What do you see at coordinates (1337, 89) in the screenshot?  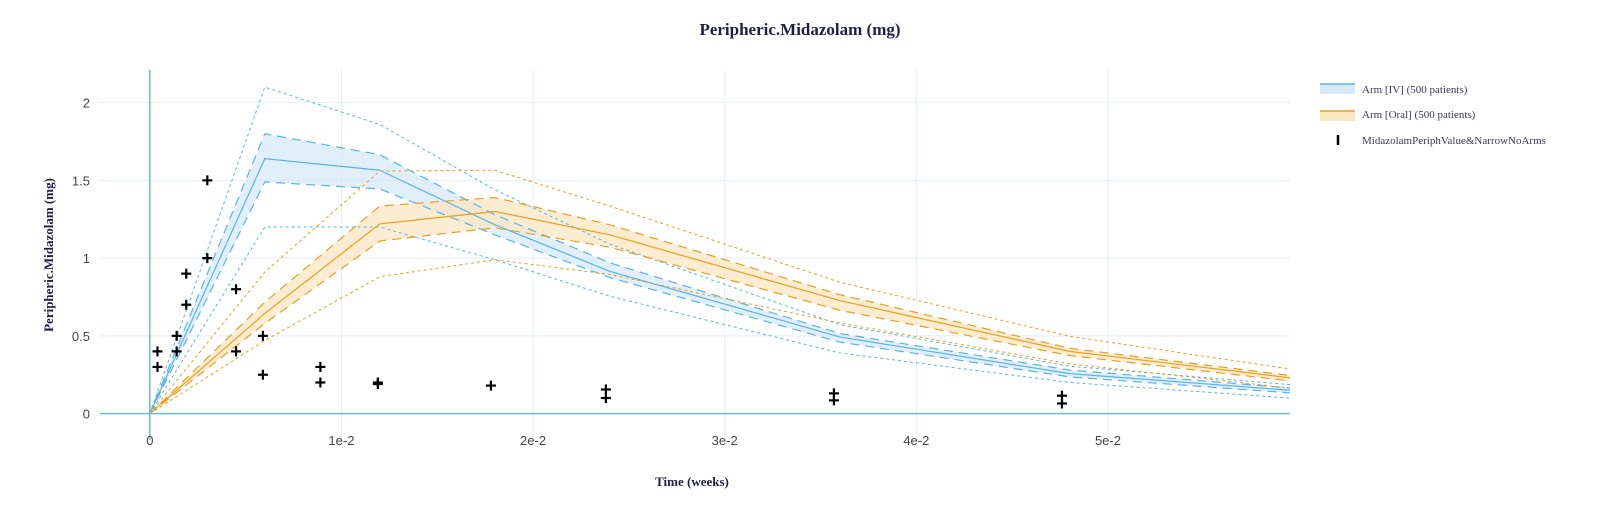 I see `legend-swatch-iv-band` at bounding box center [1337, 89].